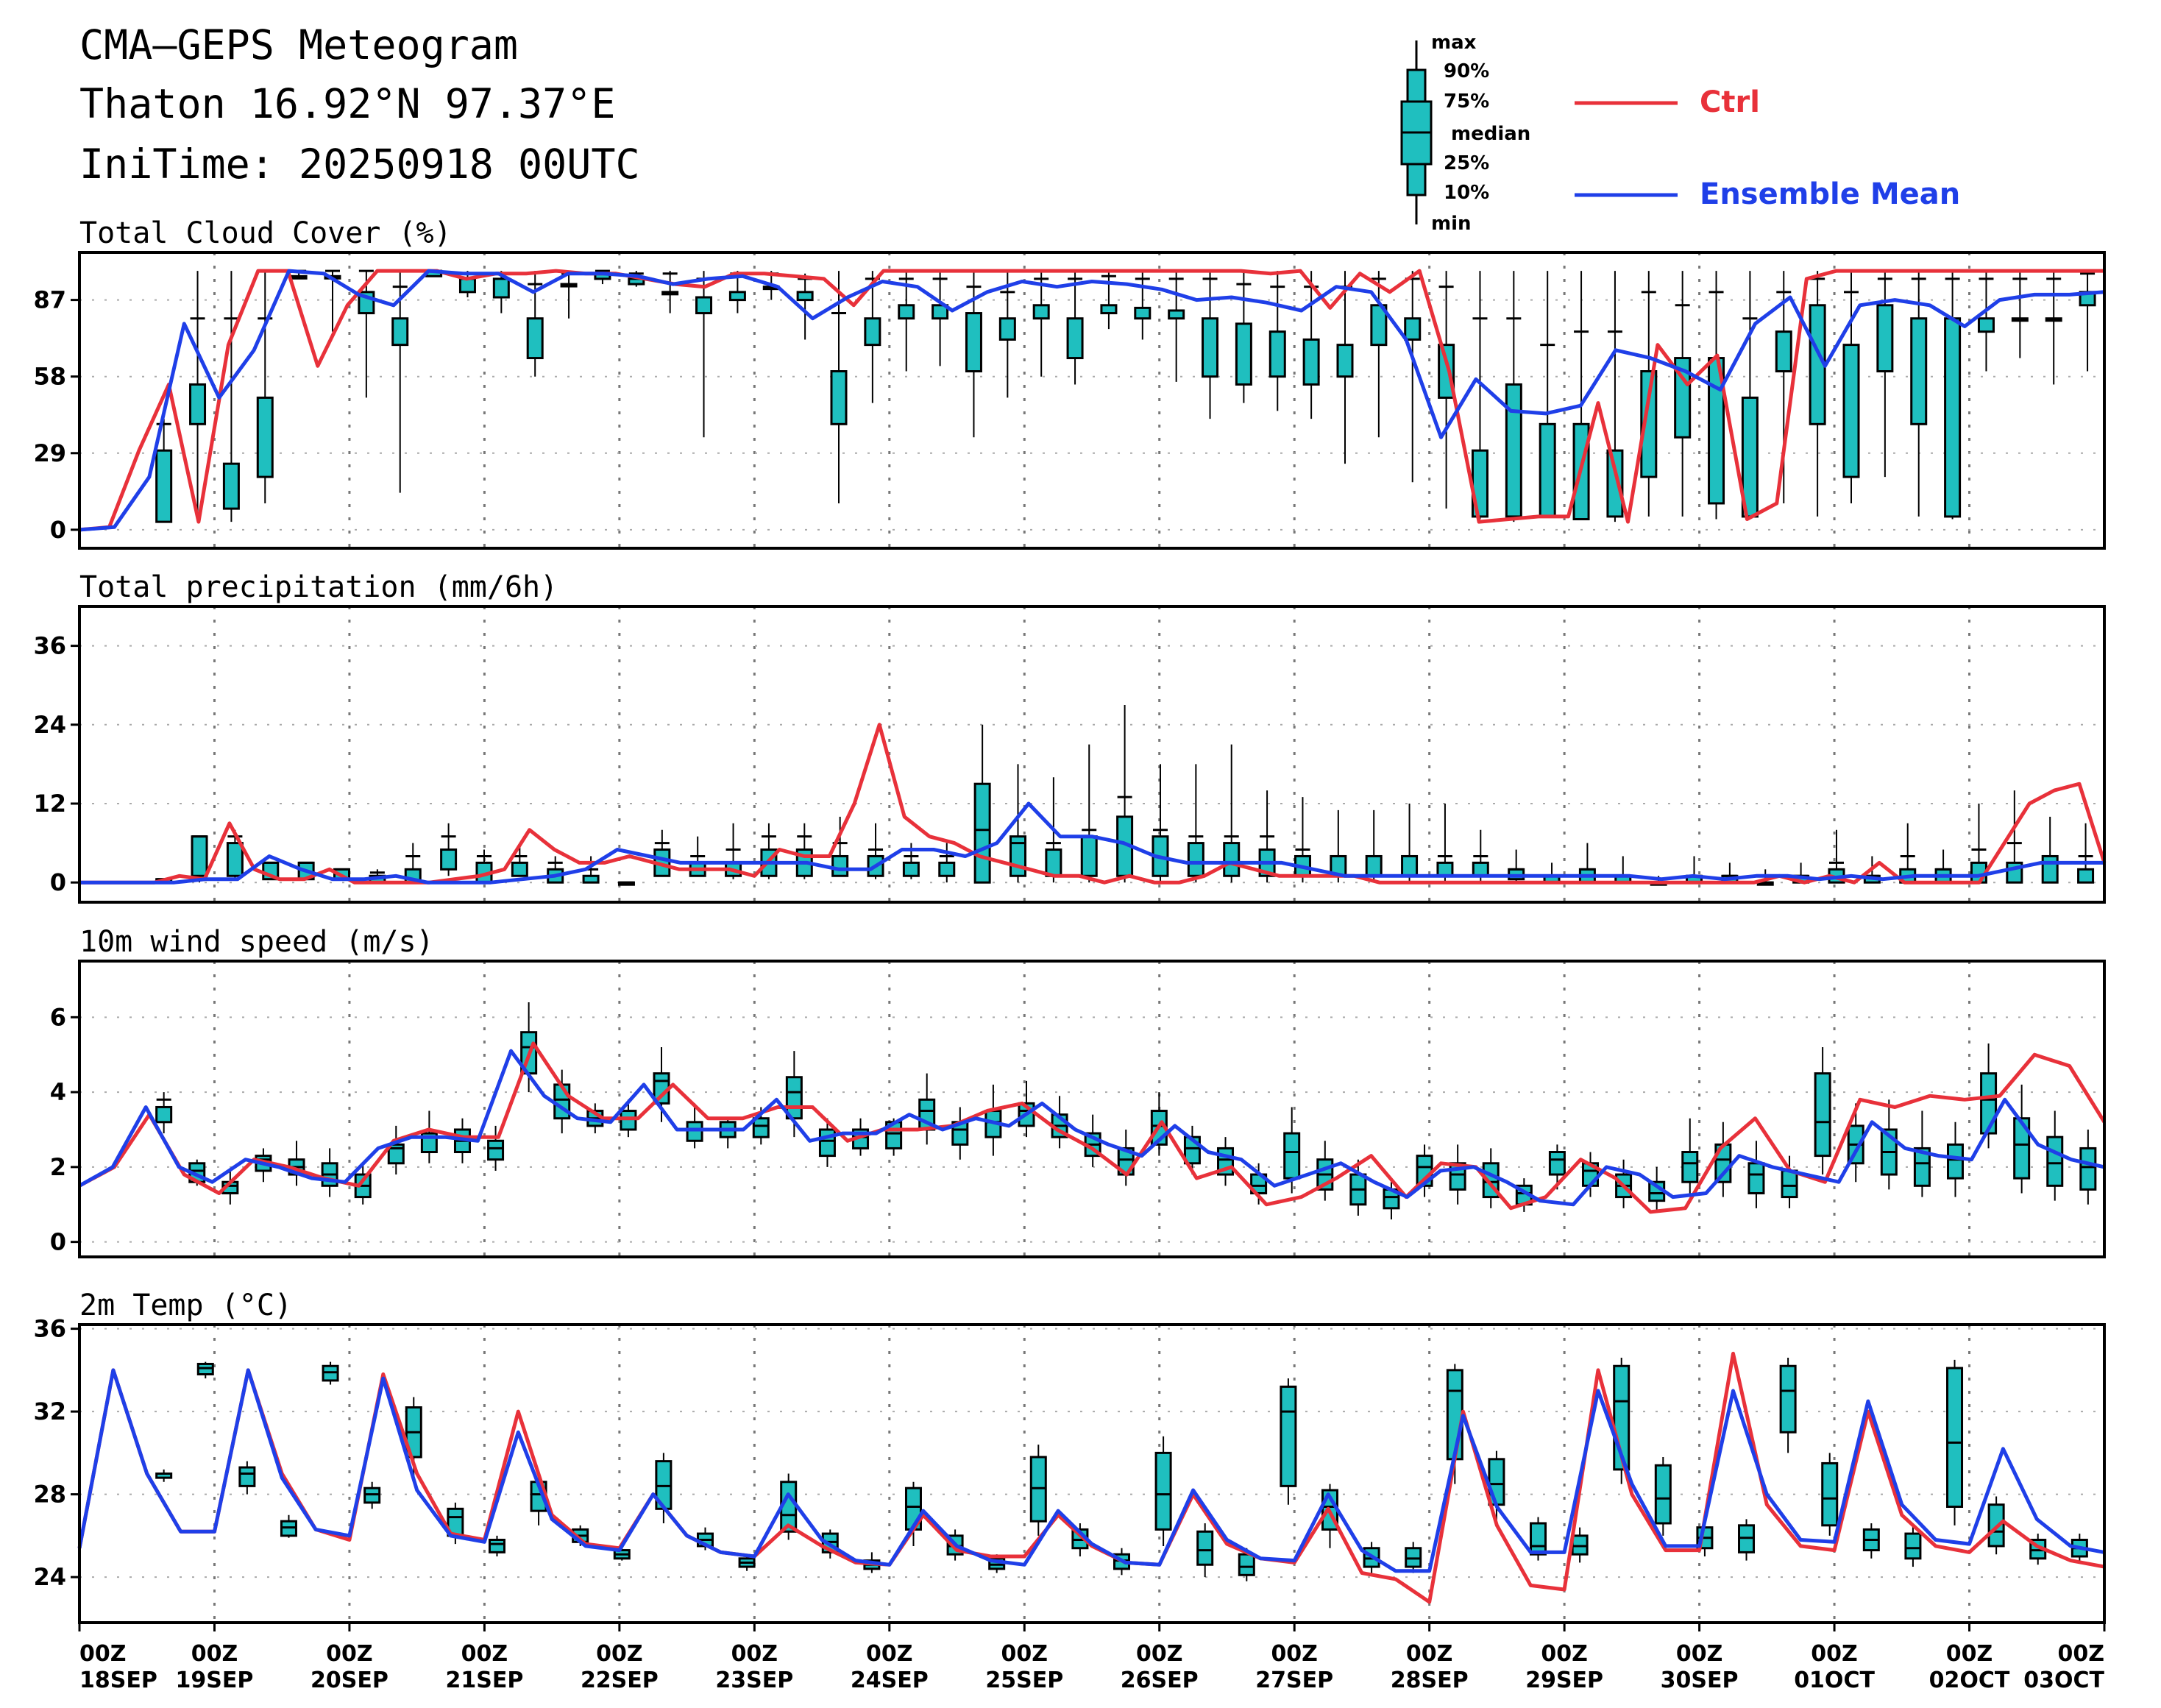 Image resolution: width=2161 pixels, height=1708 pixels. What do you see at coordinates (620, 1680) in the screenshot?
I see `x-tick-date: 22SEP` at bounding box center [620, 1680].